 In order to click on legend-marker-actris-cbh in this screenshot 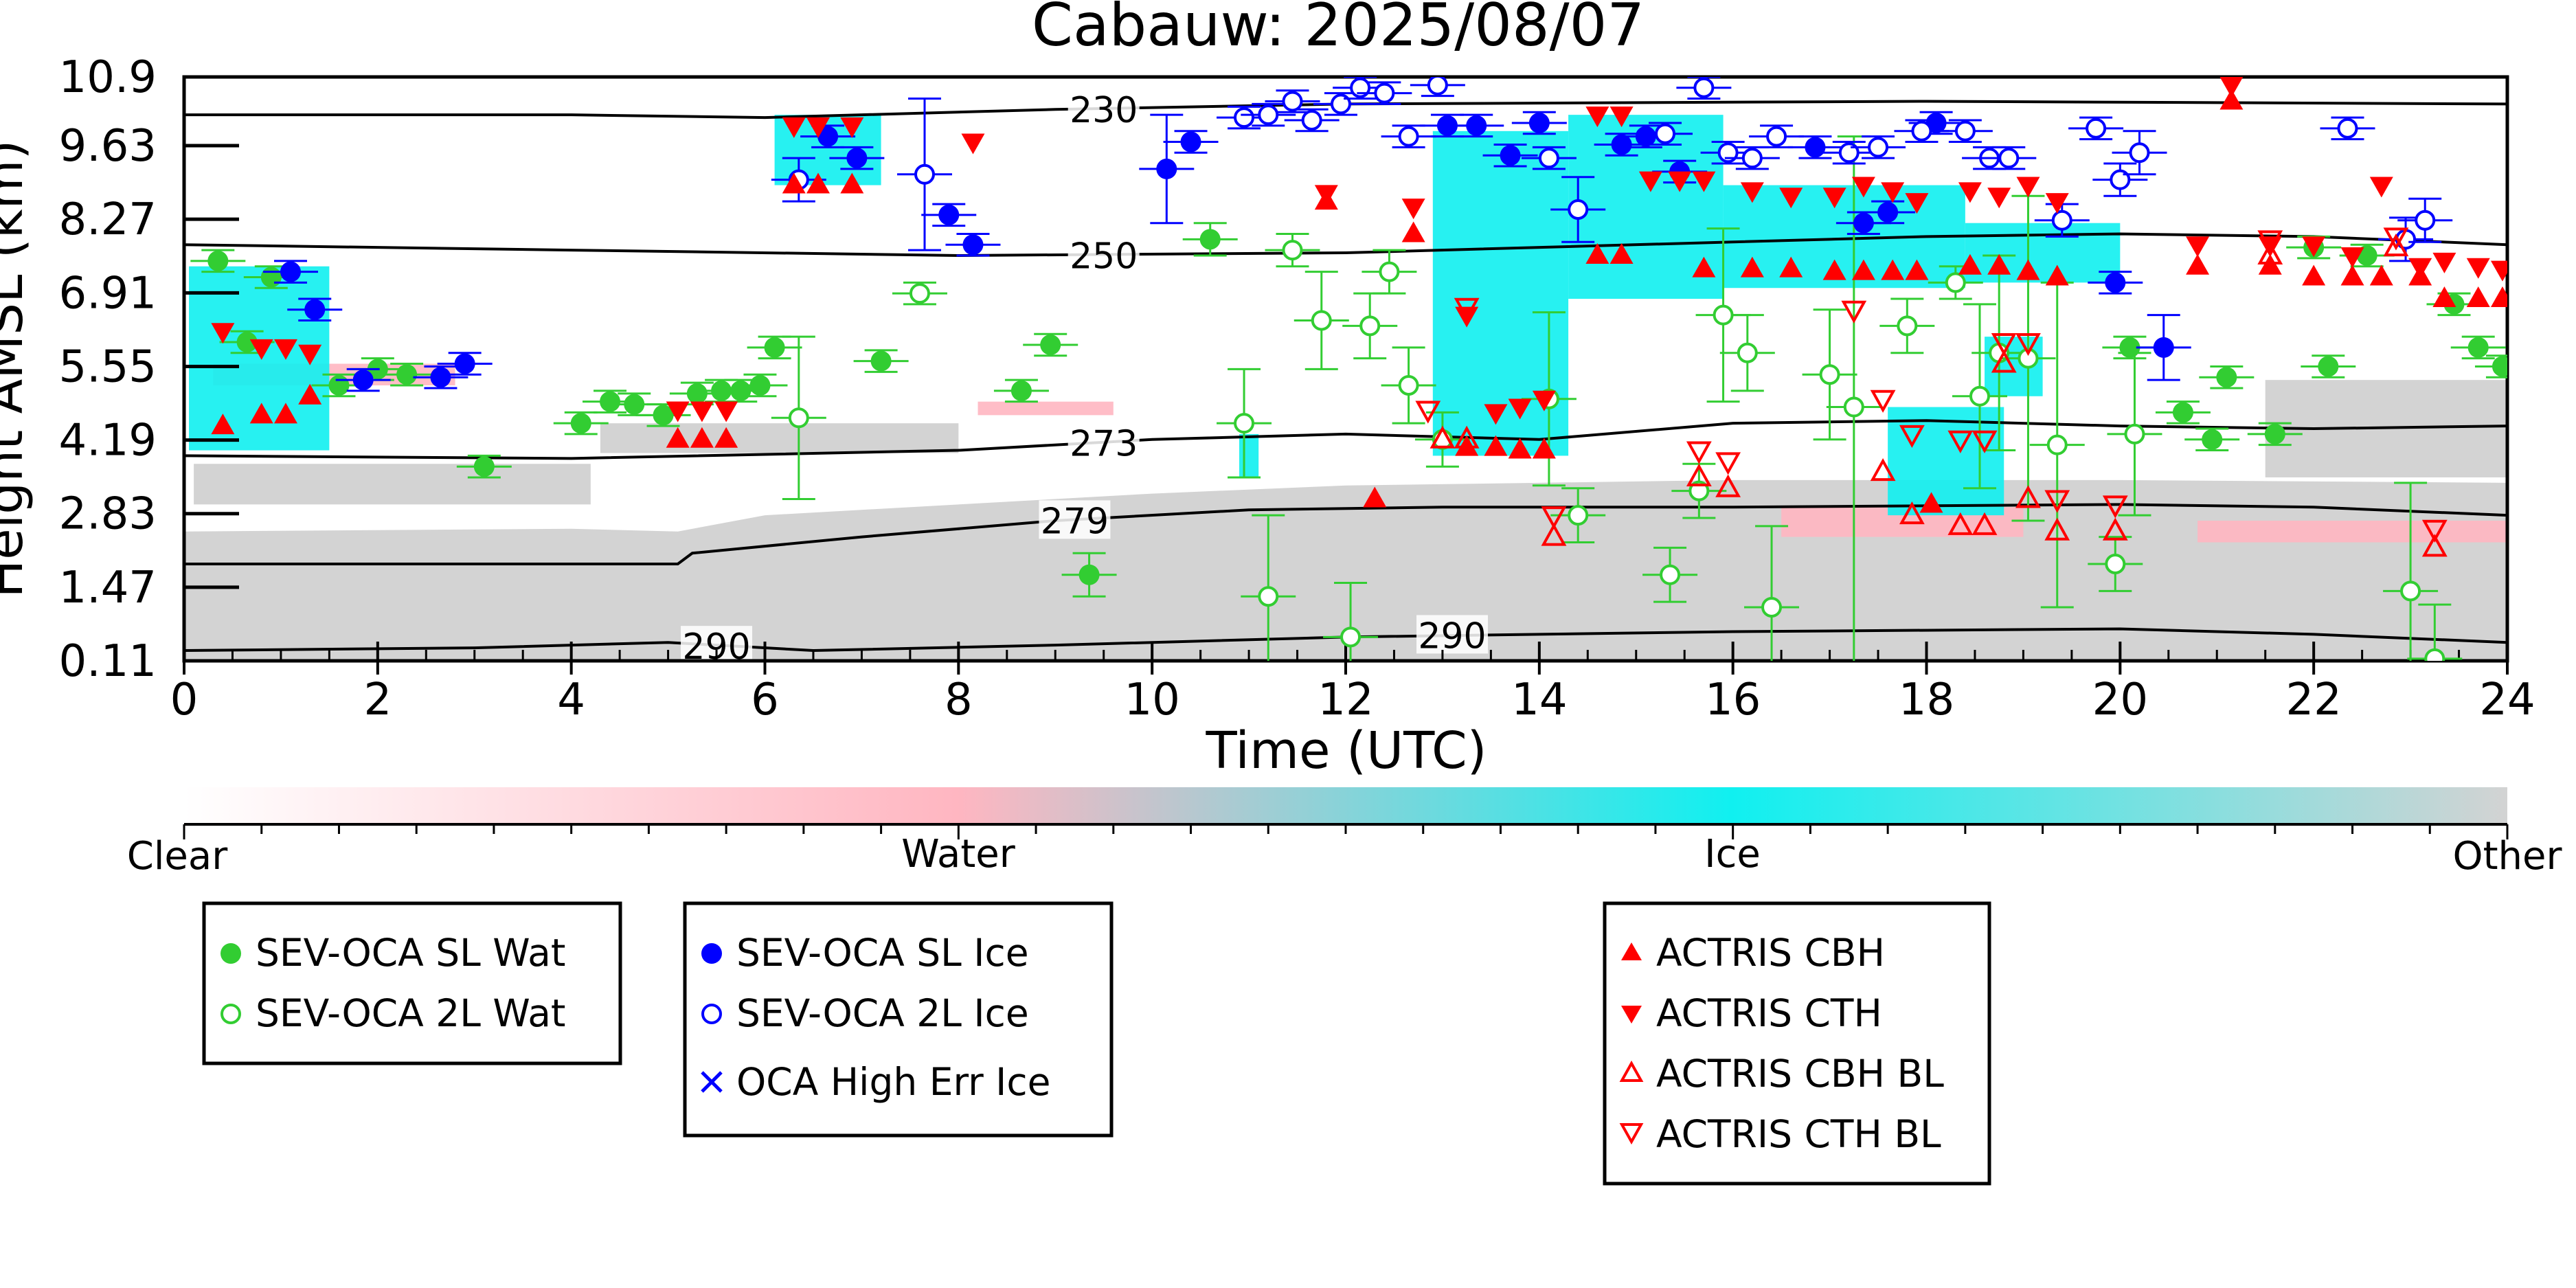, I will do `click(1631, 951)`.